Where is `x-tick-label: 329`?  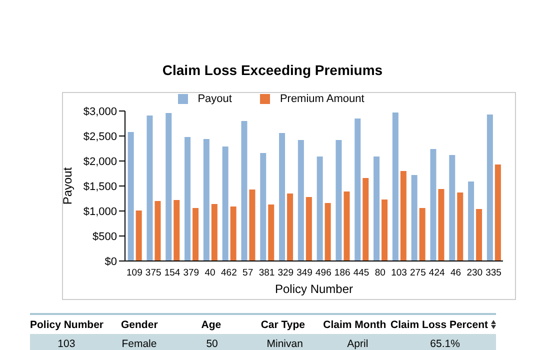
x-tick-label: 329 is located at coordinates (286, 273).